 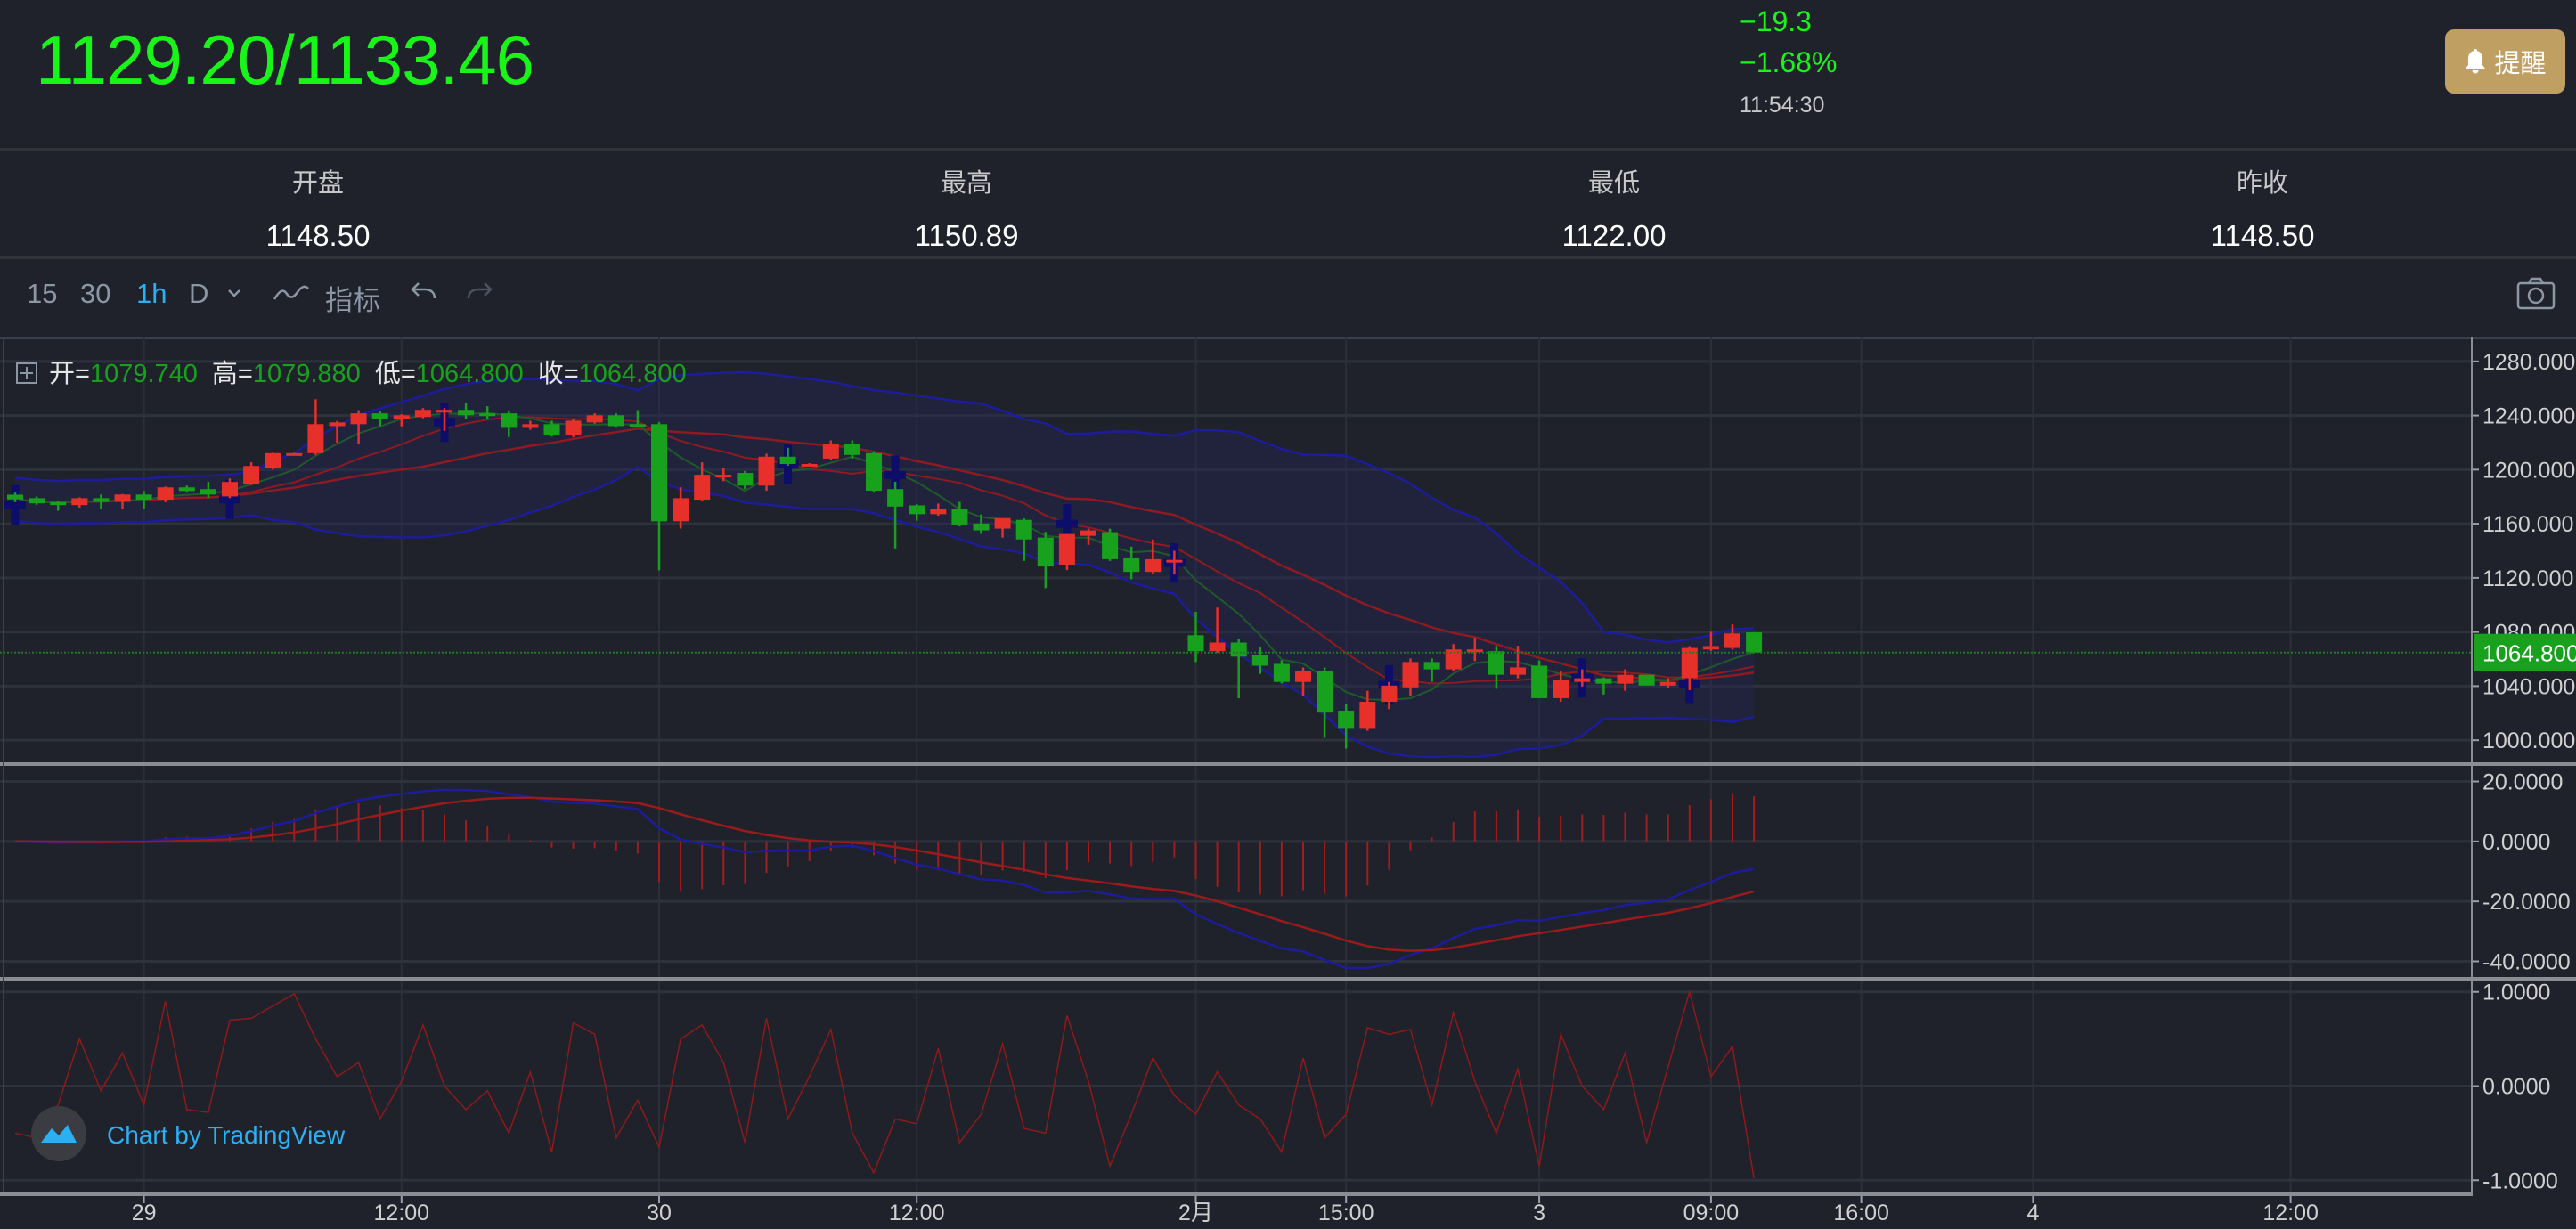 I want to click on oscillator-line, so click(x=885, y=1084).